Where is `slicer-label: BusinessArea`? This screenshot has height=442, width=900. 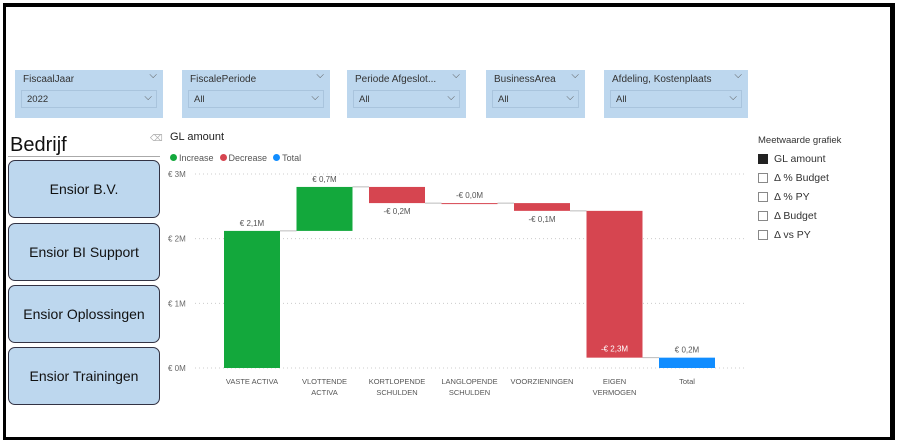
slicer-label: BusinessArea is located at coordinates (525, 79).